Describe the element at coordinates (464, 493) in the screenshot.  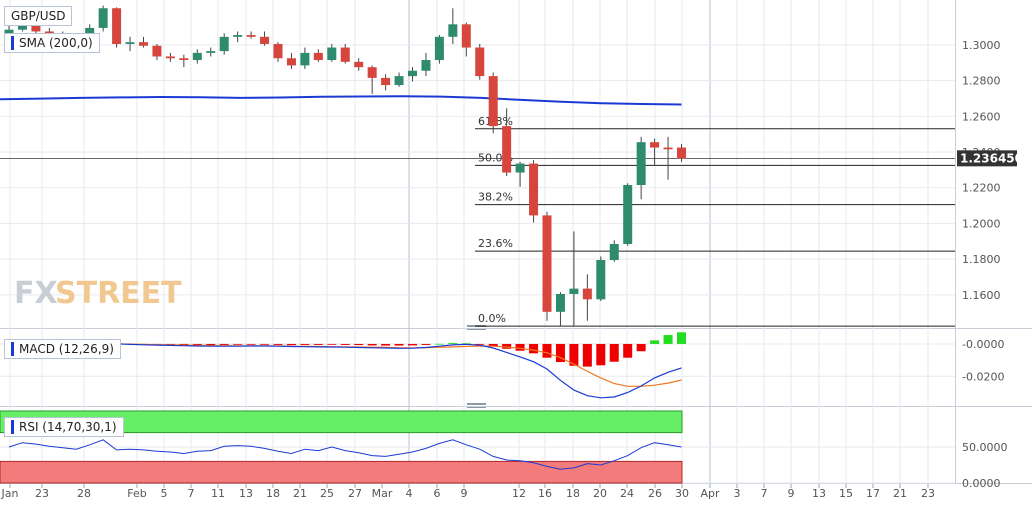
I see `x-tick-label: 9` at that location.